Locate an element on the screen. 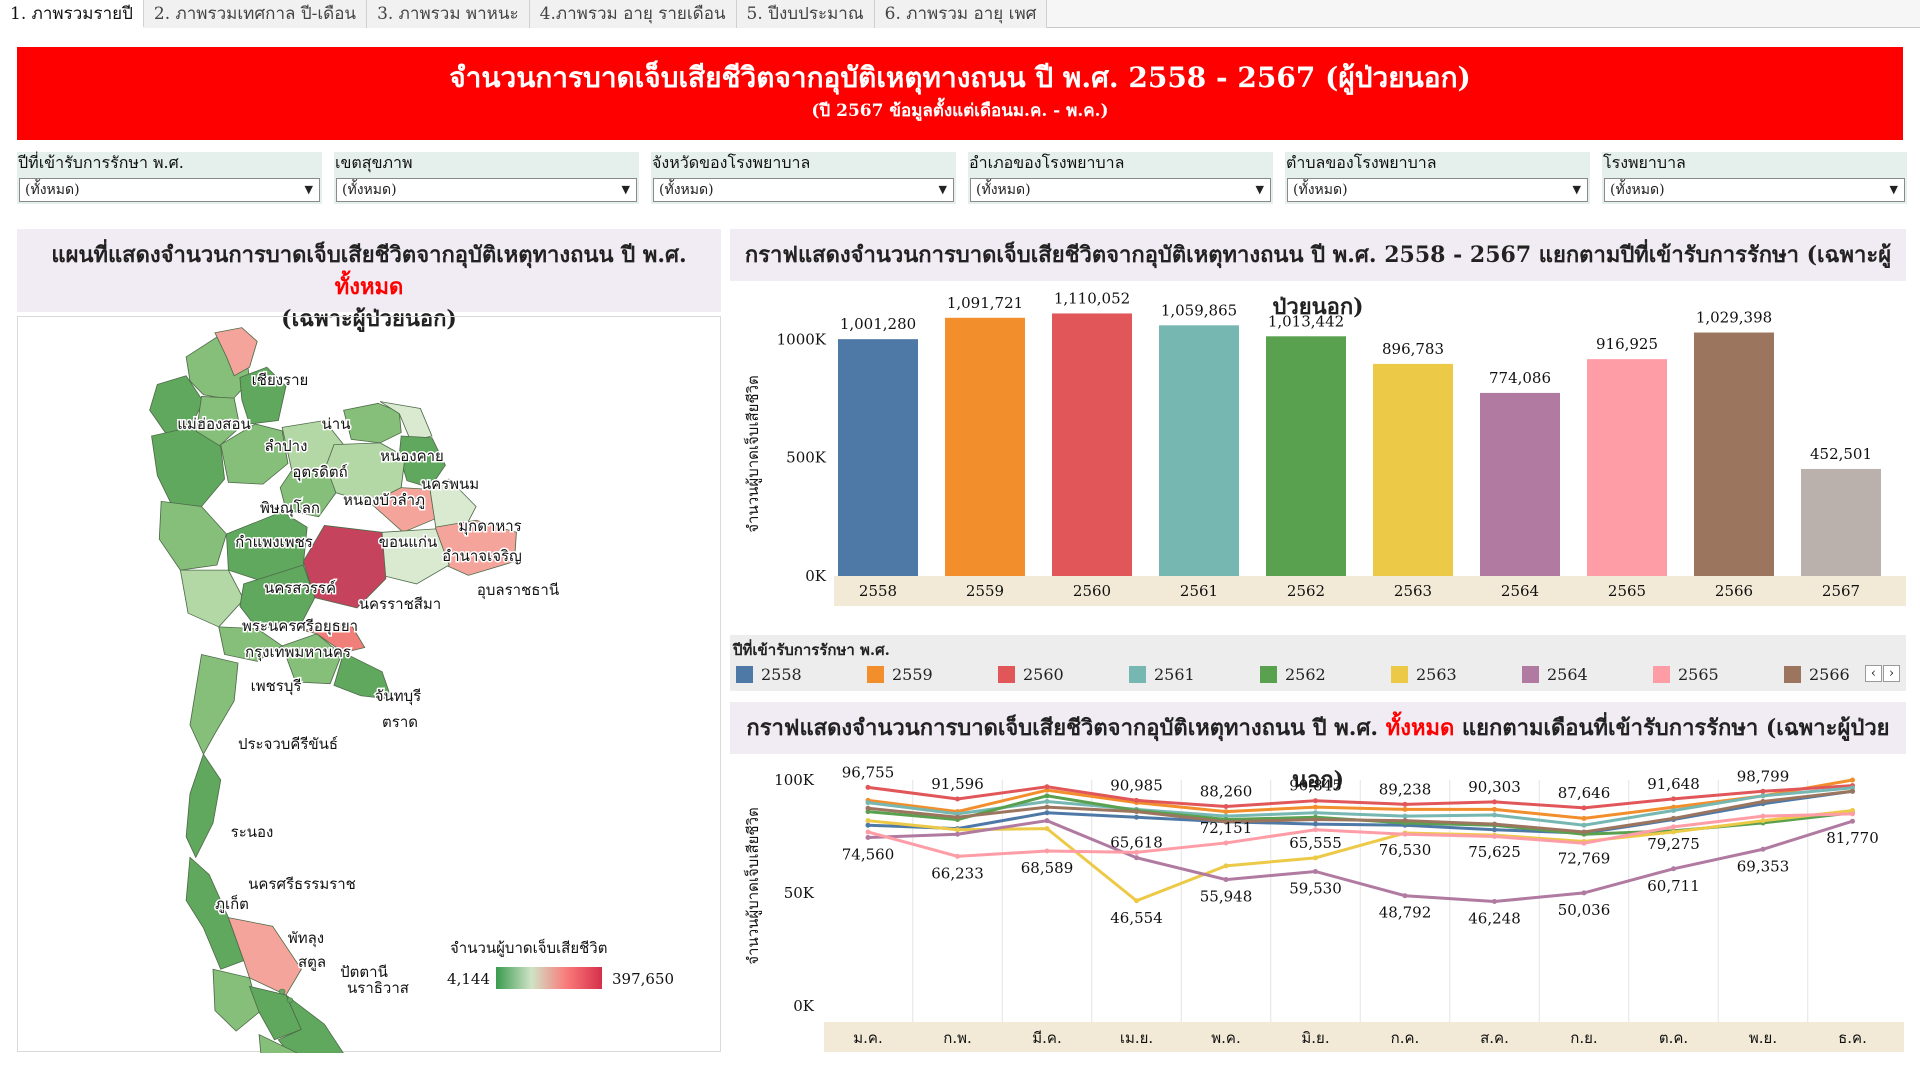 The height and width of the screenshot is (1066, 1920). line-data-label: 96,755 is located at coordinates (868, 772).